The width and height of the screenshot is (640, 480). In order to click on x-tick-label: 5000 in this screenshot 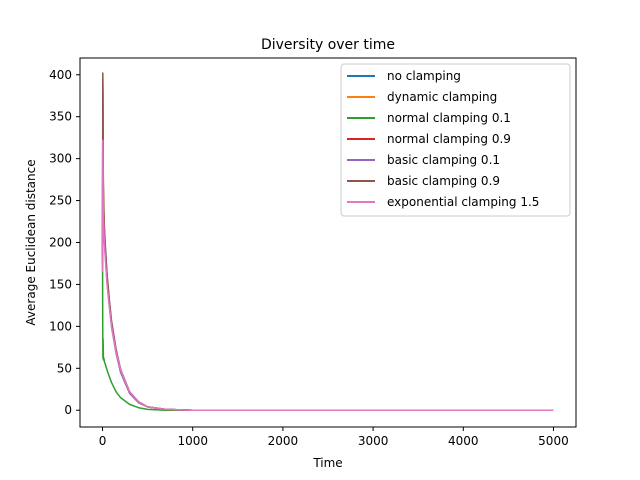, I will do `click(553, 441)`.